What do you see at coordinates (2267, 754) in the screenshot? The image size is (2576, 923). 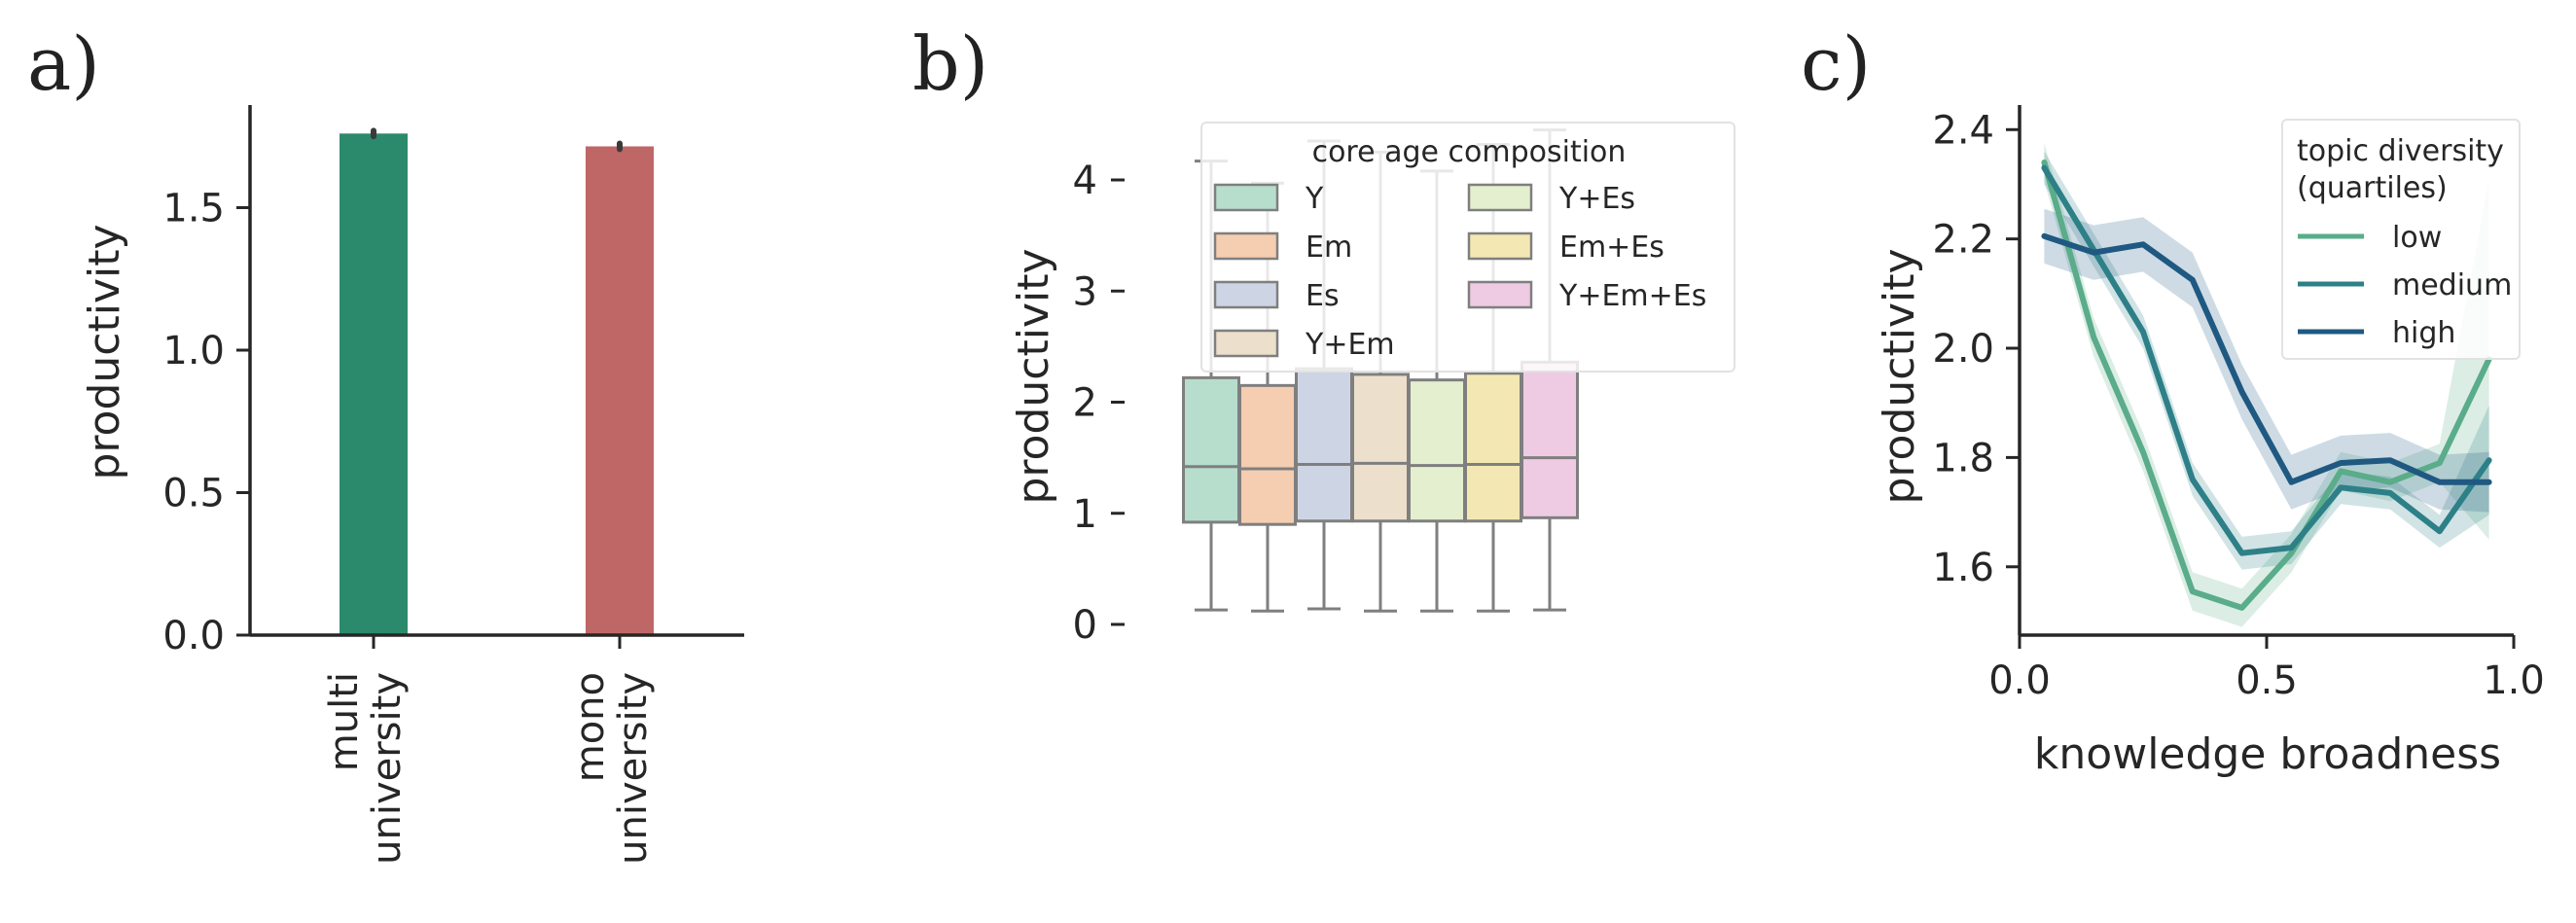 I see `panel-c-x-axis-label: knowledge broadness` at bounding box center [2267, 754].